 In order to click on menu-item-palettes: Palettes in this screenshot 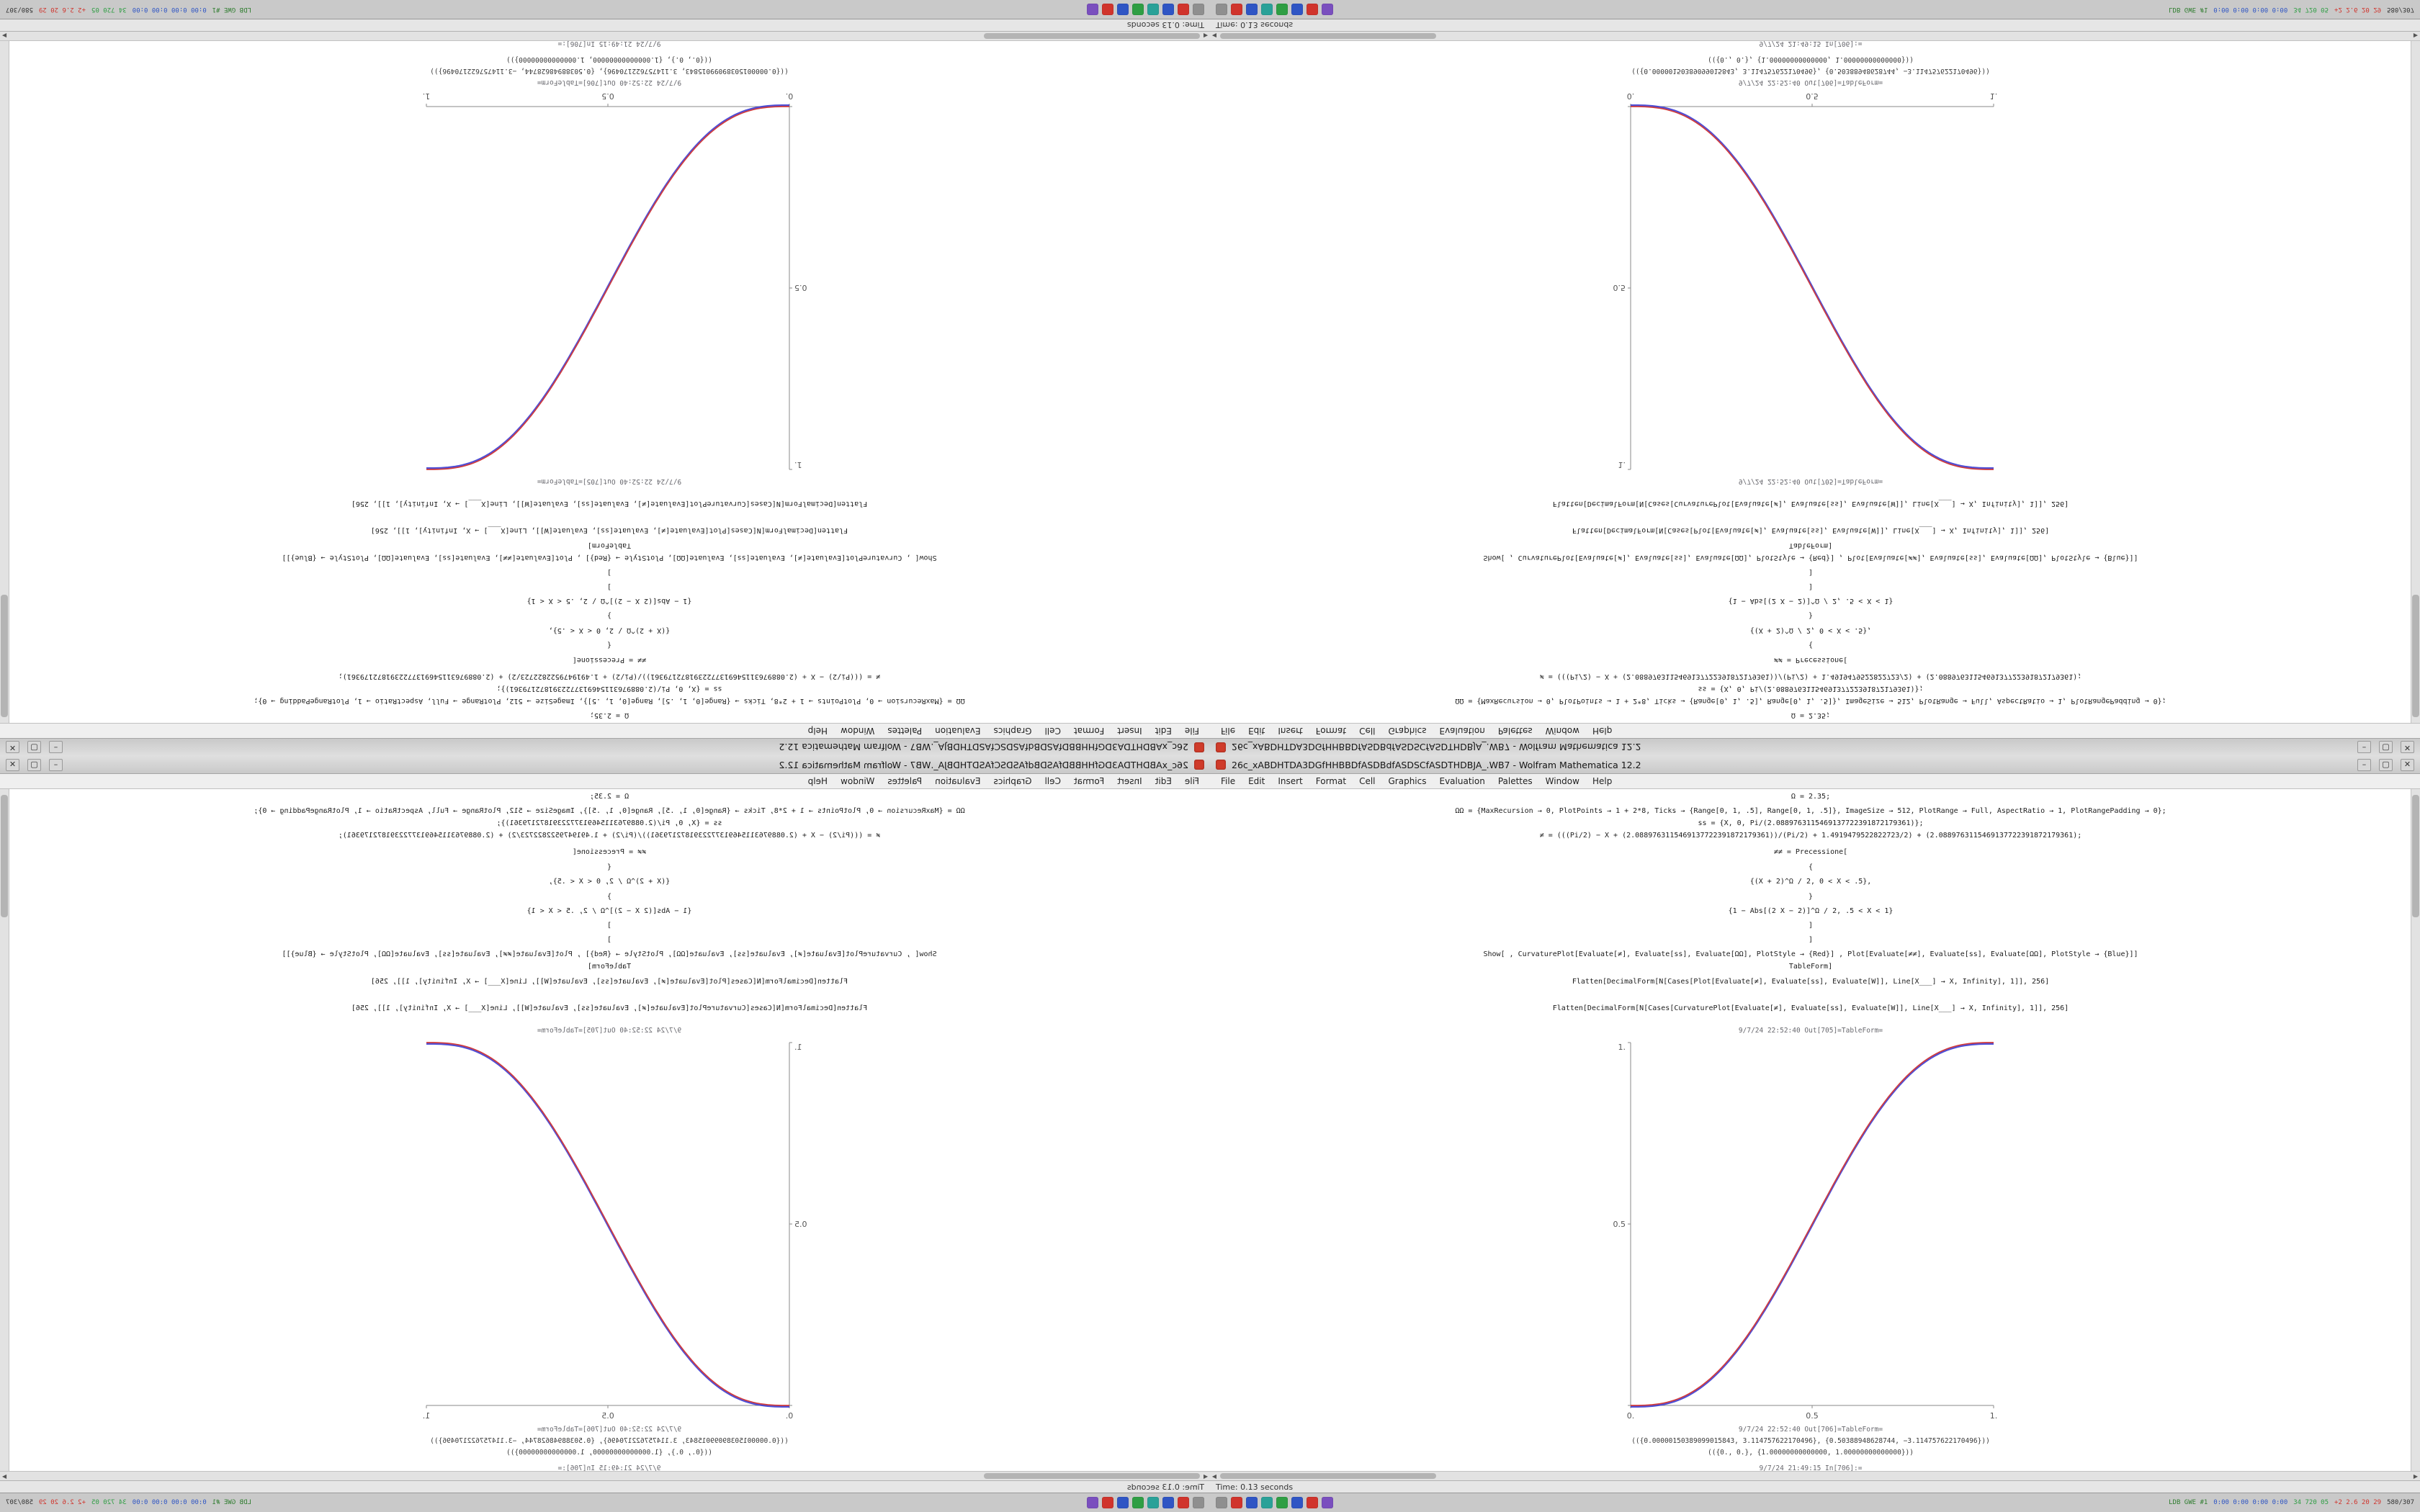, I will do `click(905, 731)`.